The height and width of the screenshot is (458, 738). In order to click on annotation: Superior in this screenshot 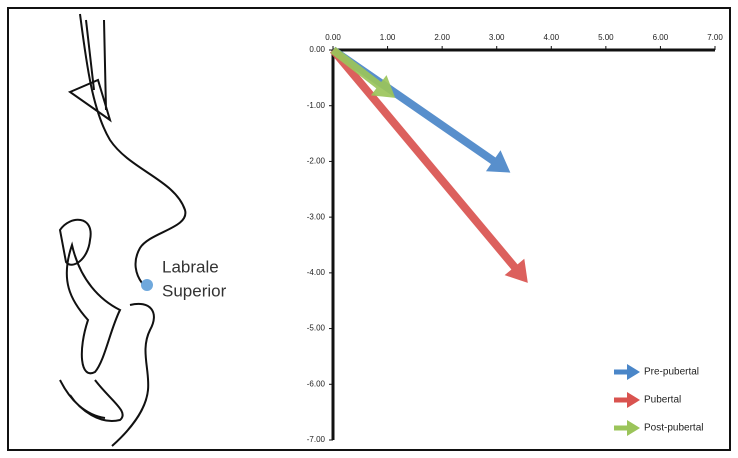, I will do `click(194, 290)`.